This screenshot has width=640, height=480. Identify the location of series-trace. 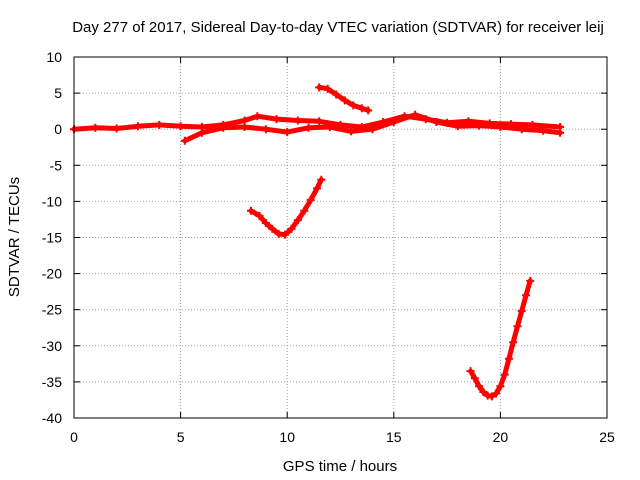
(286, 207).